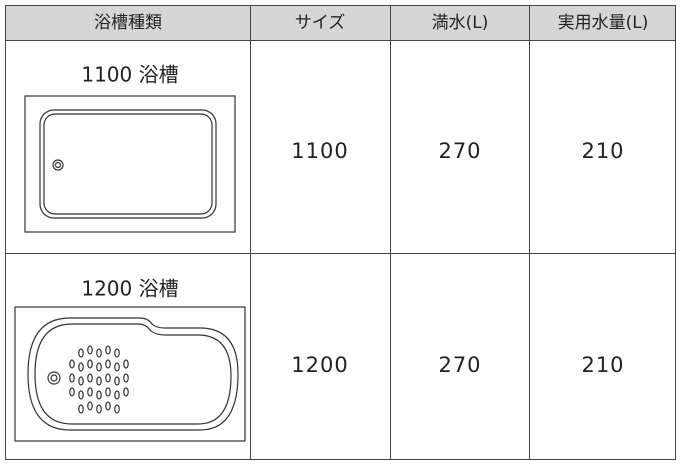  Describe the element at coordinates (320, 23) in the screenshot. I see `header-cell: サイズ` at that location.